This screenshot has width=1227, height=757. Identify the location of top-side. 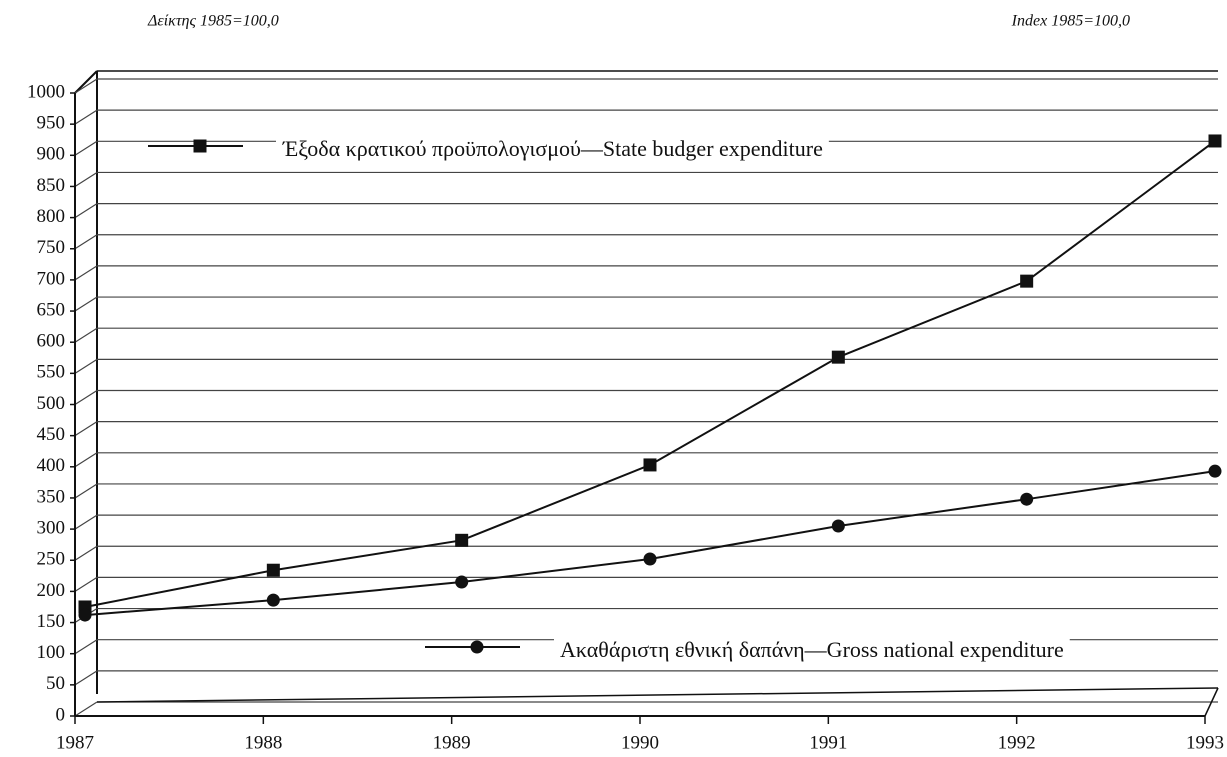
(86, 82).